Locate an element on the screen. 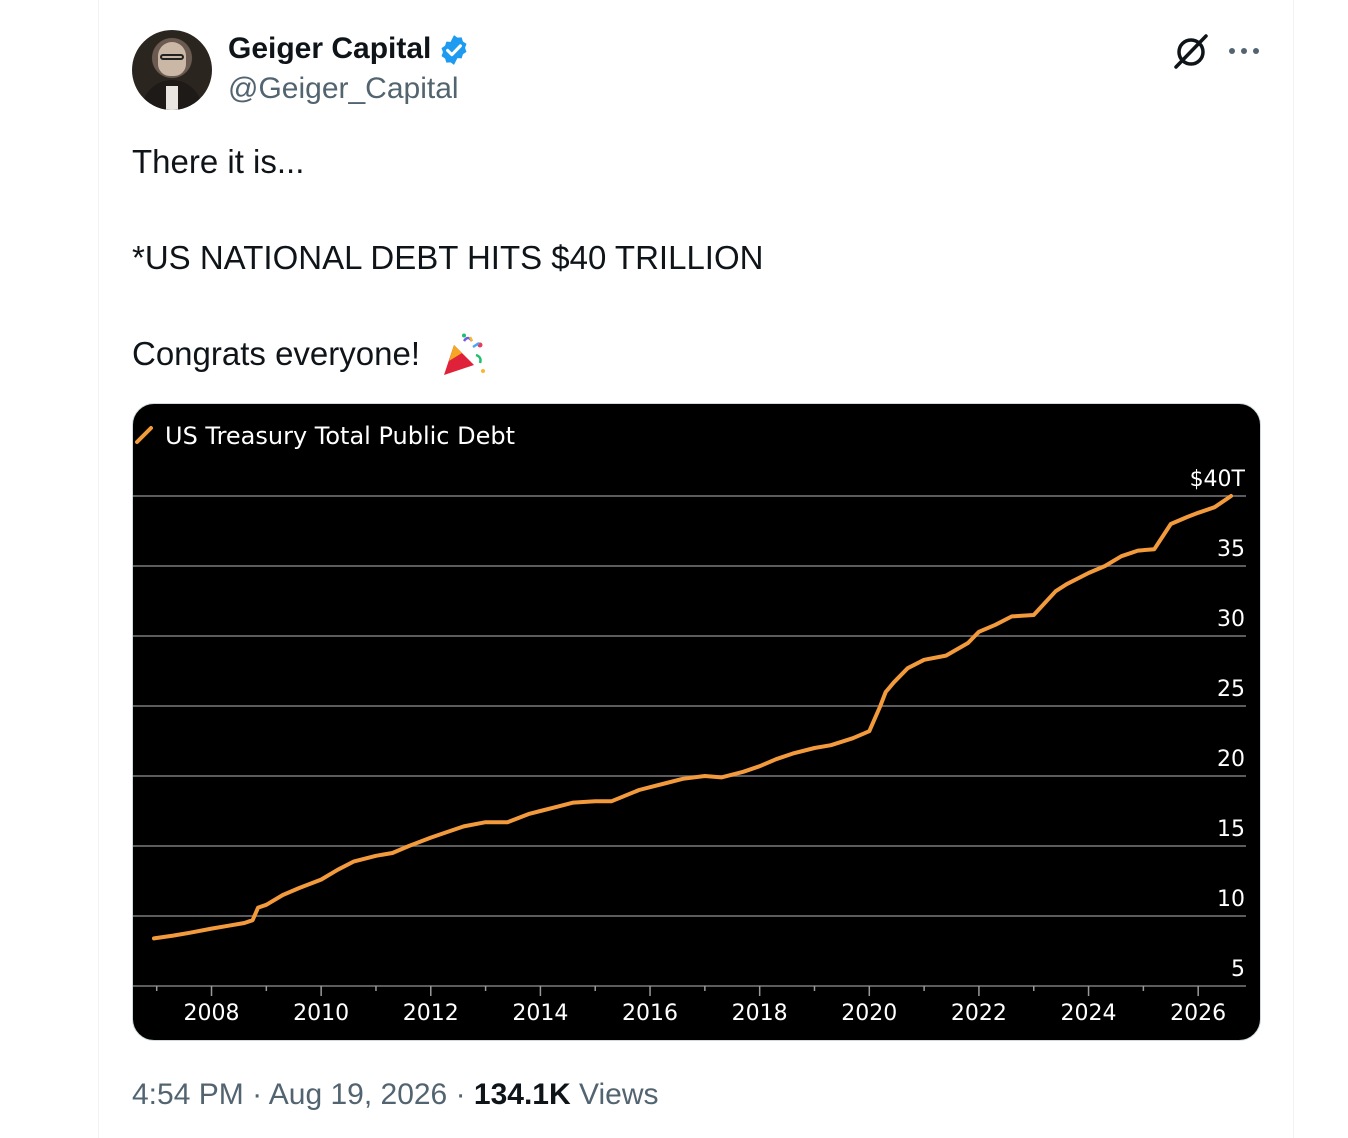 This screenshot has height=1138, width=1348. more-icon is located at coordinates (1244, 51).